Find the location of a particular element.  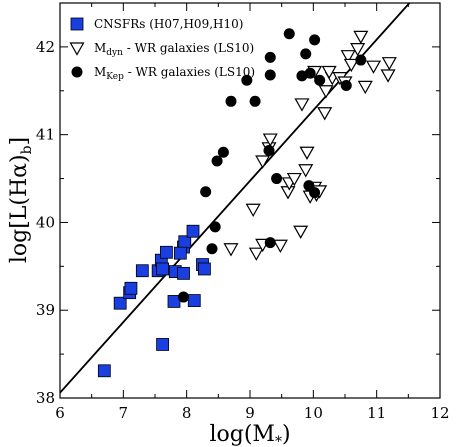

y-tick-label: 41 is located at coordinates (45, 135).